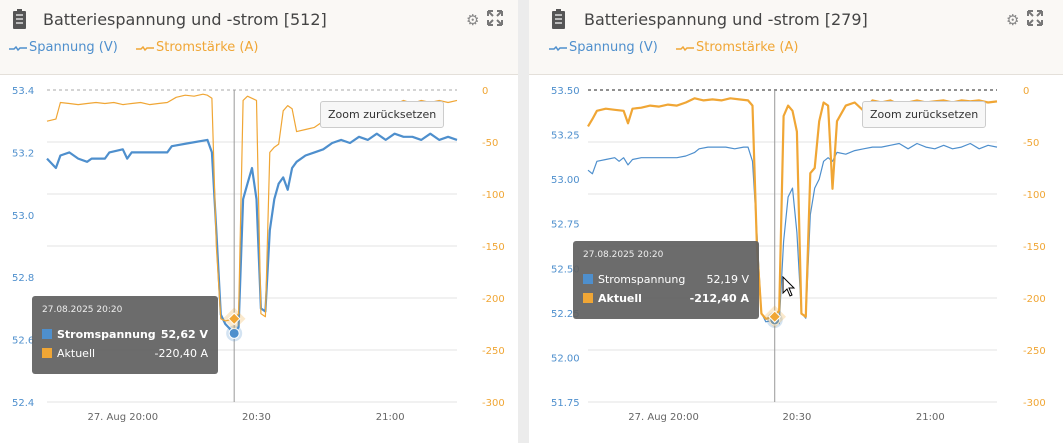 The width and height of the screenshot is (1063, 443). I want to click on tooltip-row-voltage: Stromspannung 52,19 V, so click(666, 281).